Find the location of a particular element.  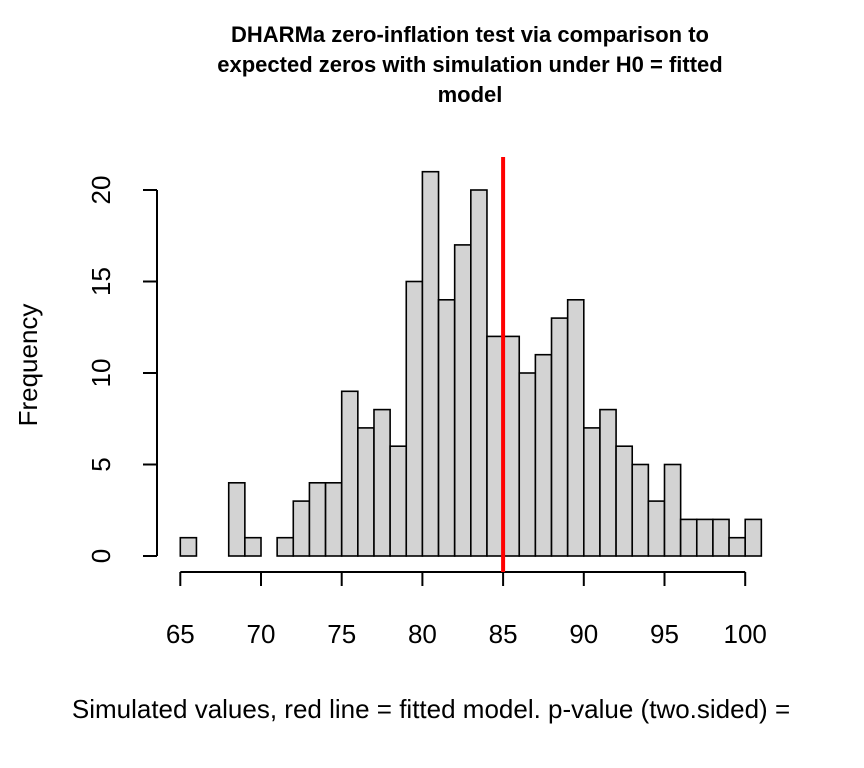

title-line-3: model is located at coordinates (470, 94).